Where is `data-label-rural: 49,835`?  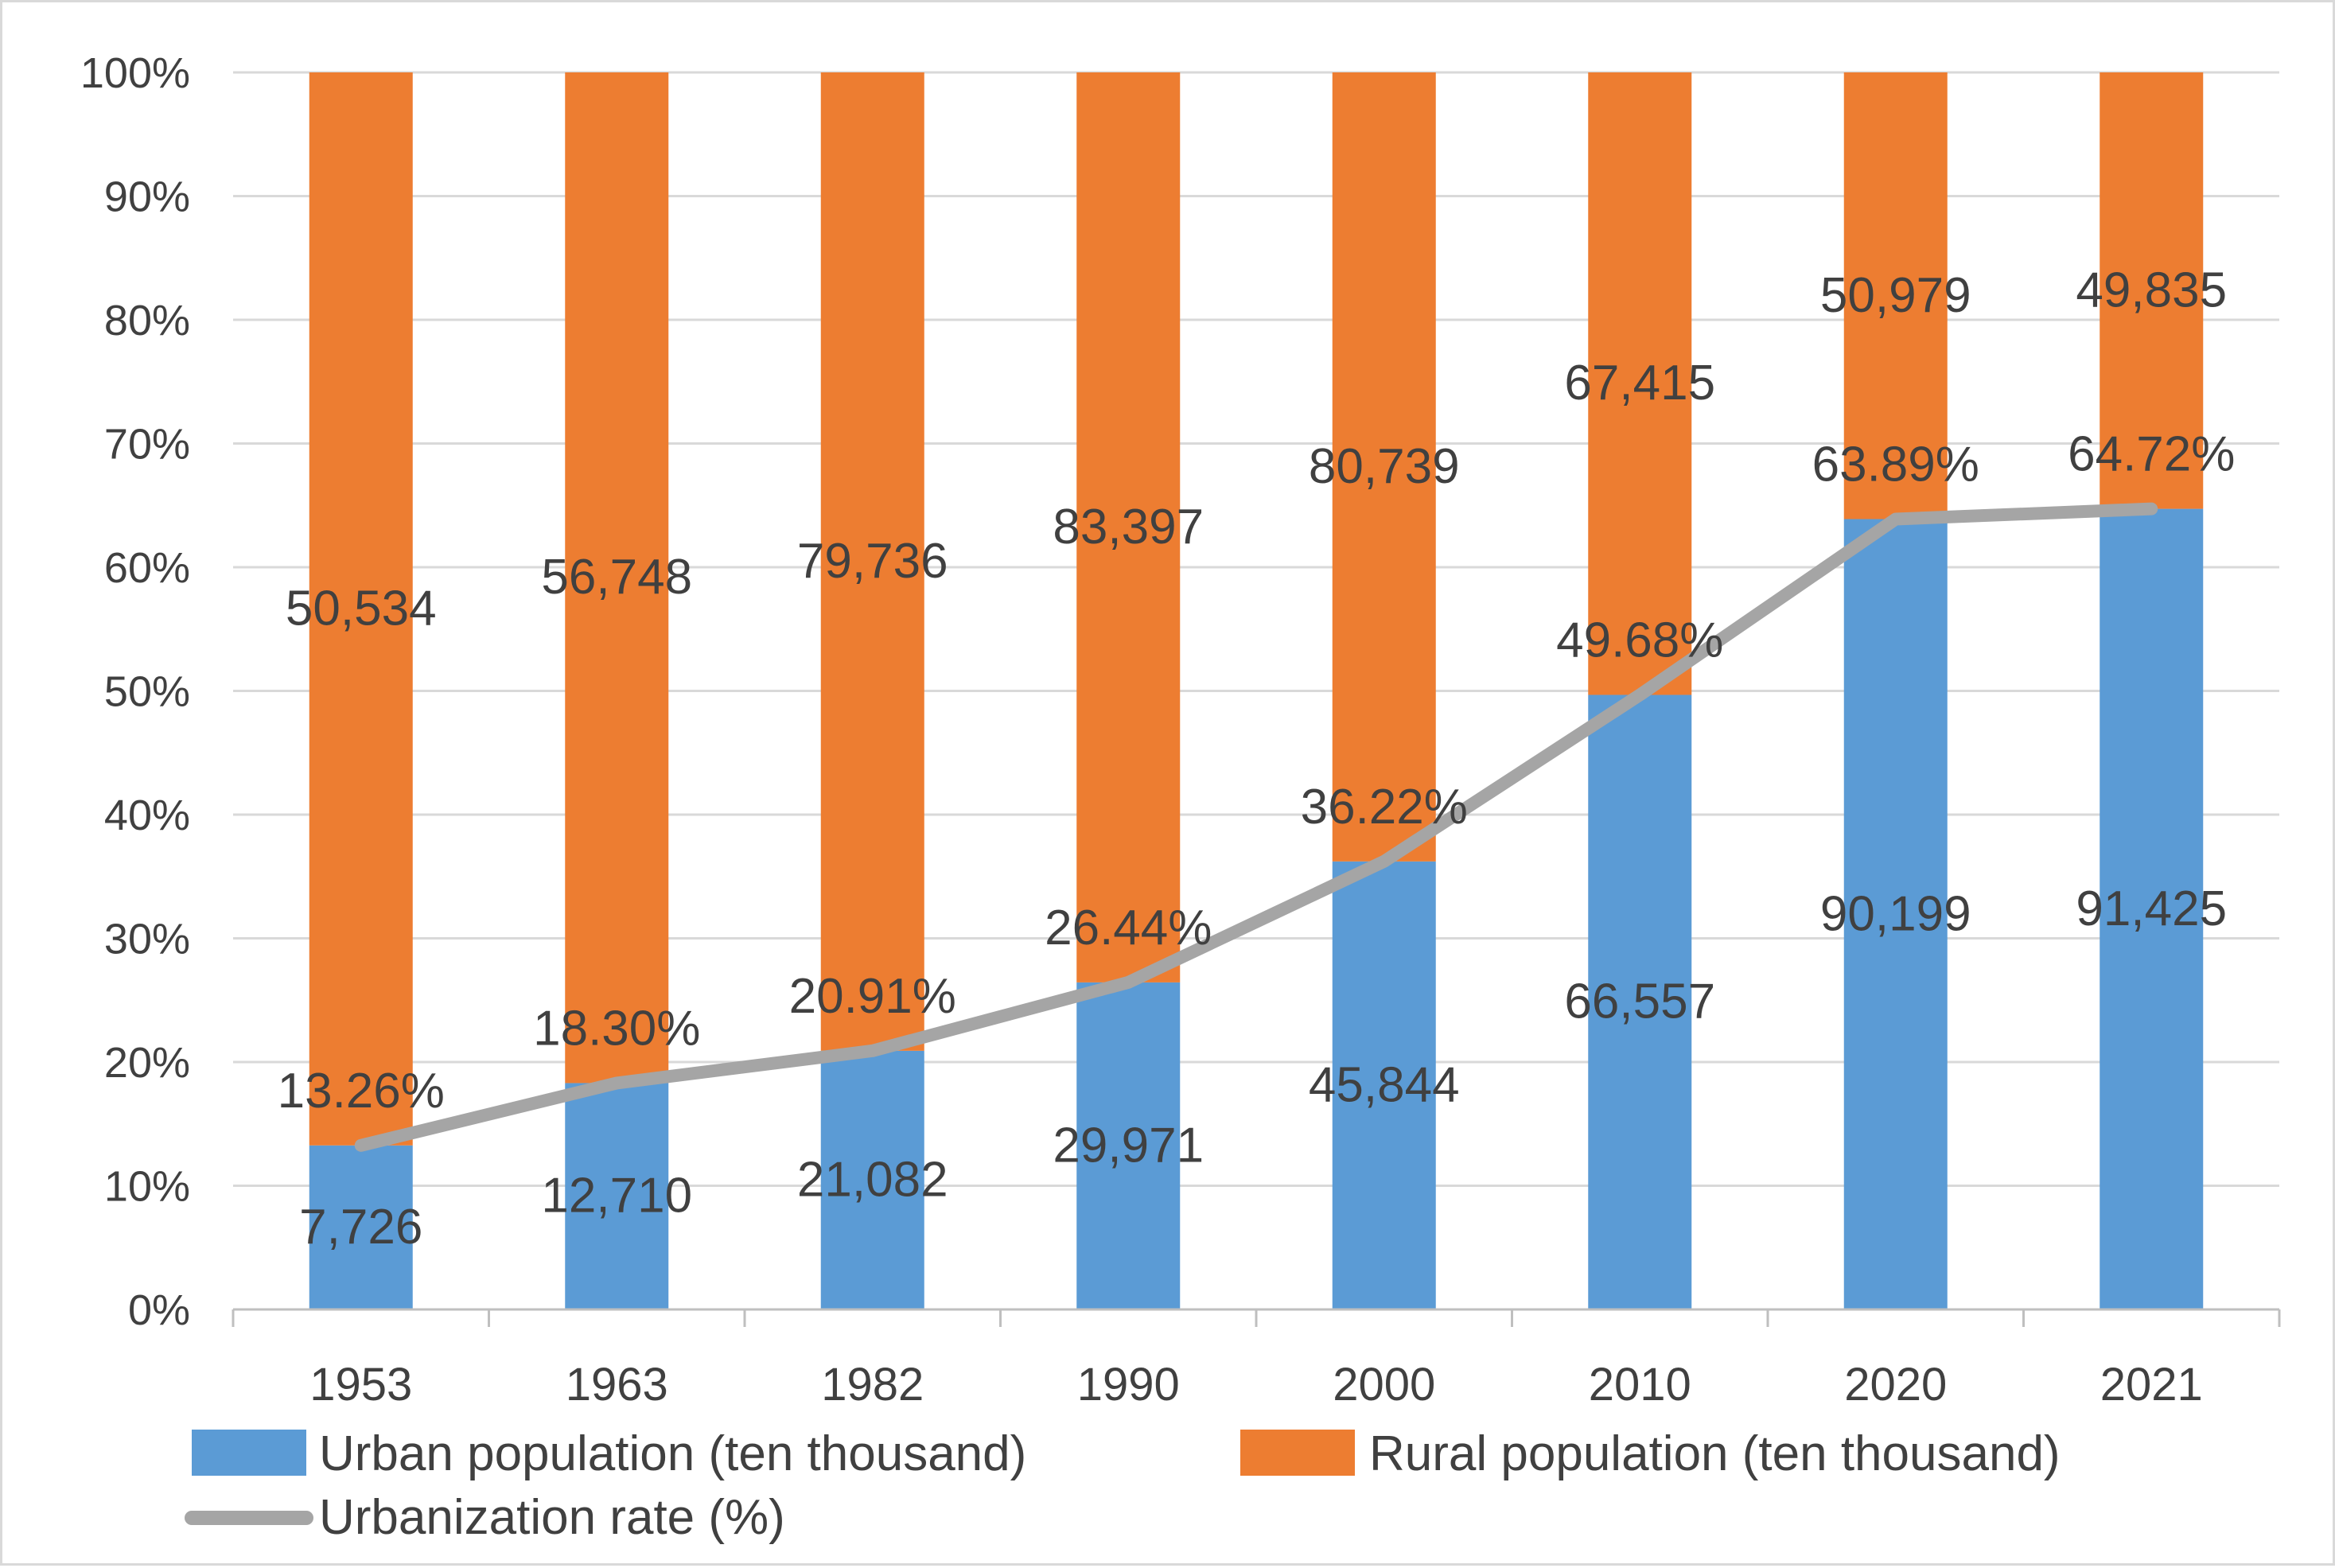
data-label-rural: 49,835 is located at coordinates (2151, 290).